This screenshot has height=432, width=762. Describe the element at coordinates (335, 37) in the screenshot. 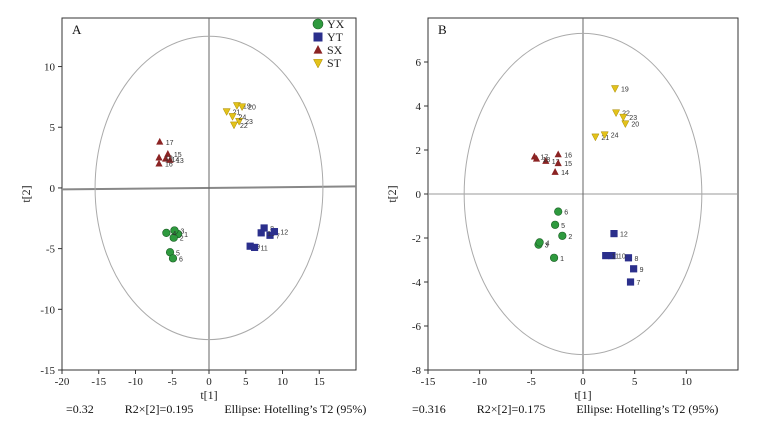

I see `legend-label-yt: YT` at that location.